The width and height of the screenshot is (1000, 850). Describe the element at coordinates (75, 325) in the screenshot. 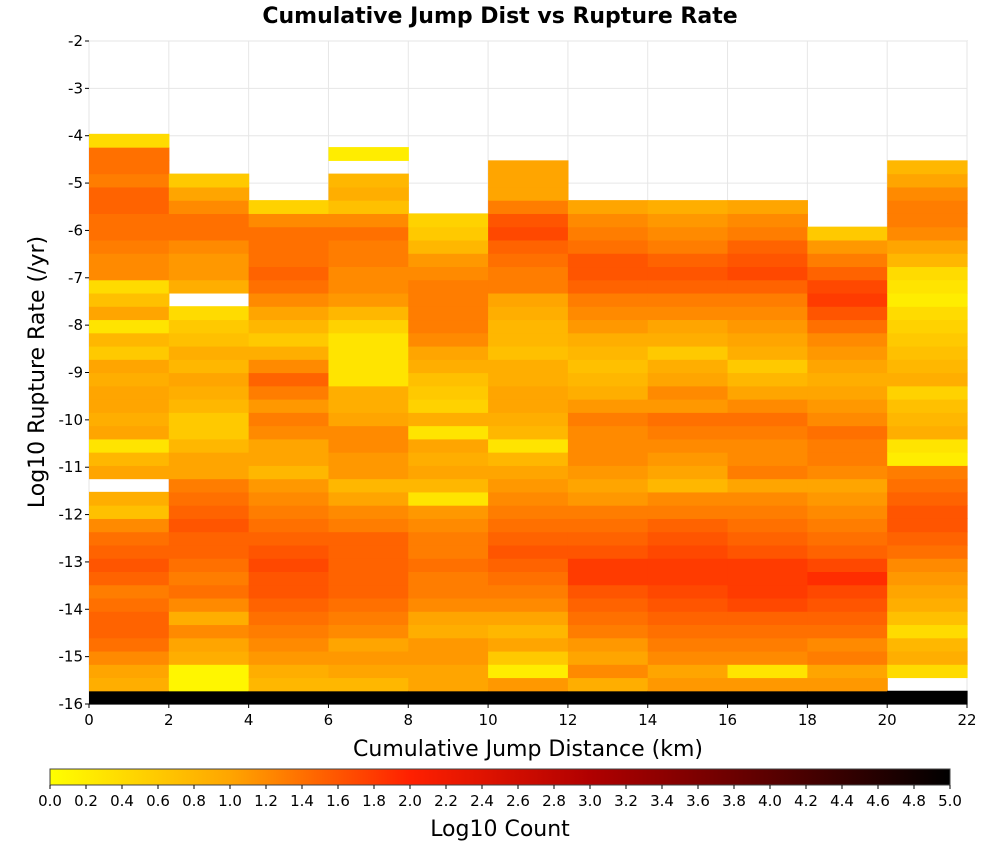

I see `y-tick-label: -8` at that location.